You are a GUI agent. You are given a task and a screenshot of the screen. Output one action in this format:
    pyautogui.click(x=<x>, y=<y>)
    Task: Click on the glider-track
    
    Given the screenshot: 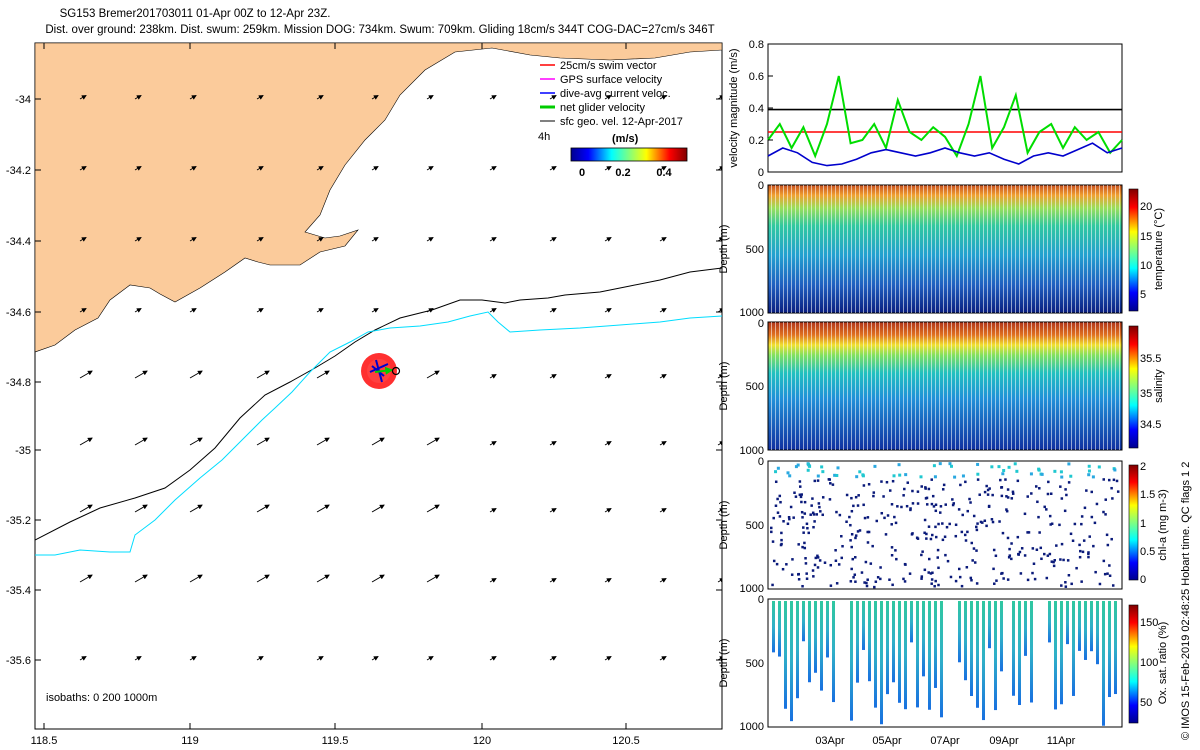 What is the action you would take?
    pyautogui.click(x=381, y=371)
    